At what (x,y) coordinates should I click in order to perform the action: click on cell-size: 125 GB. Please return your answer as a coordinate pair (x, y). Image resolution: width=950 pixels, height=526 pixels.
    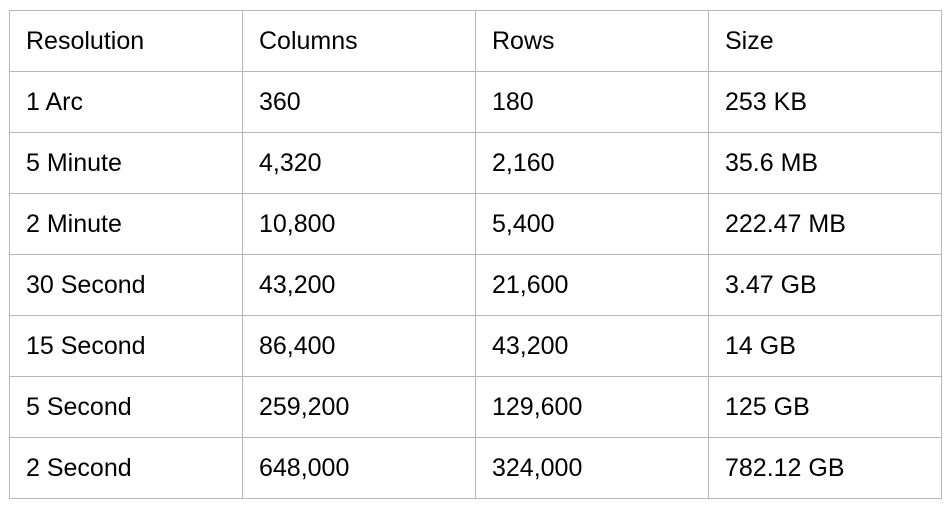
    Looking at the image, I should click on (825, 407).